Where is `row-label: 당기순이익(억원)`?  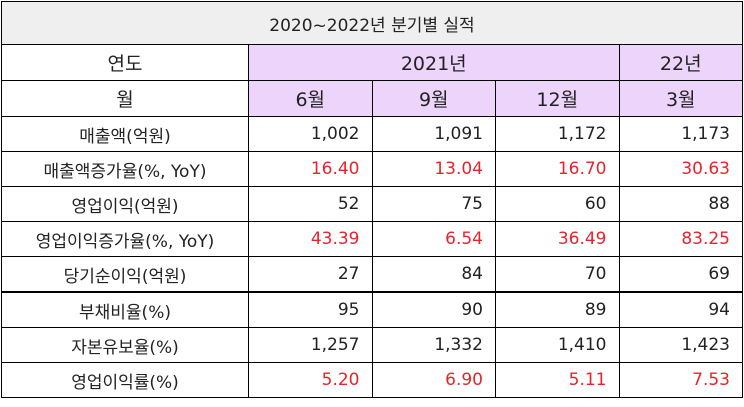 row-label: 당기순이익(억원) is located at coordinates (125, 274).